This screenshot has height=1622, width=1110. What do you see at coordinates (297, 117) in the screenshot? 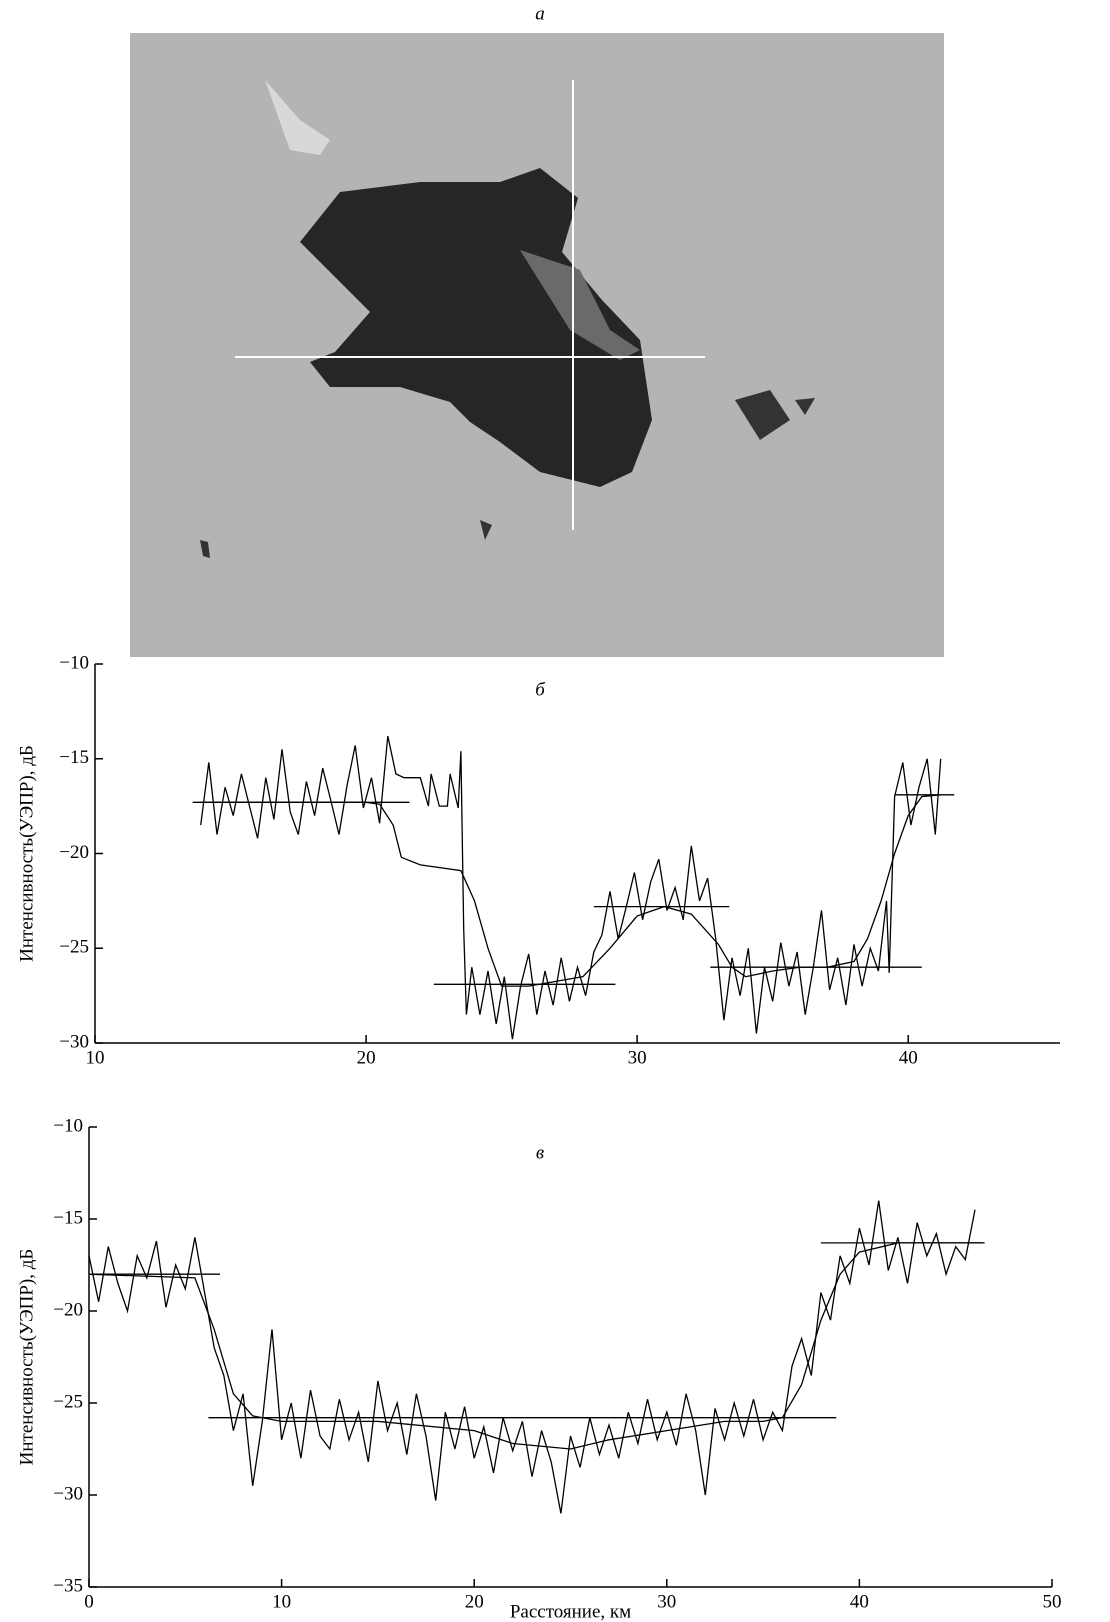
I see `bright-patch` at bounding box center [297, 117].